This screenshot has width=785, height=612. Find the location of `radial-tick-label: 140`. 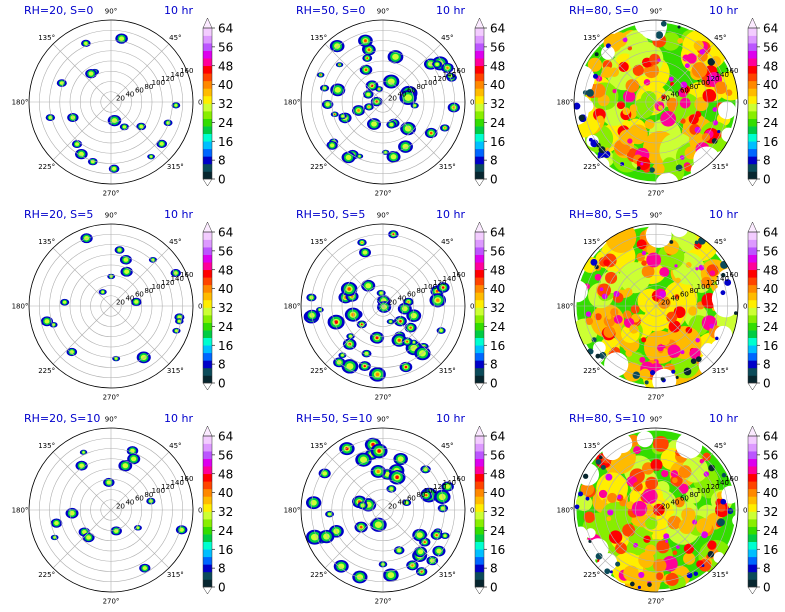

radial-tick-label: 140 is located at coordinates (449, 483).